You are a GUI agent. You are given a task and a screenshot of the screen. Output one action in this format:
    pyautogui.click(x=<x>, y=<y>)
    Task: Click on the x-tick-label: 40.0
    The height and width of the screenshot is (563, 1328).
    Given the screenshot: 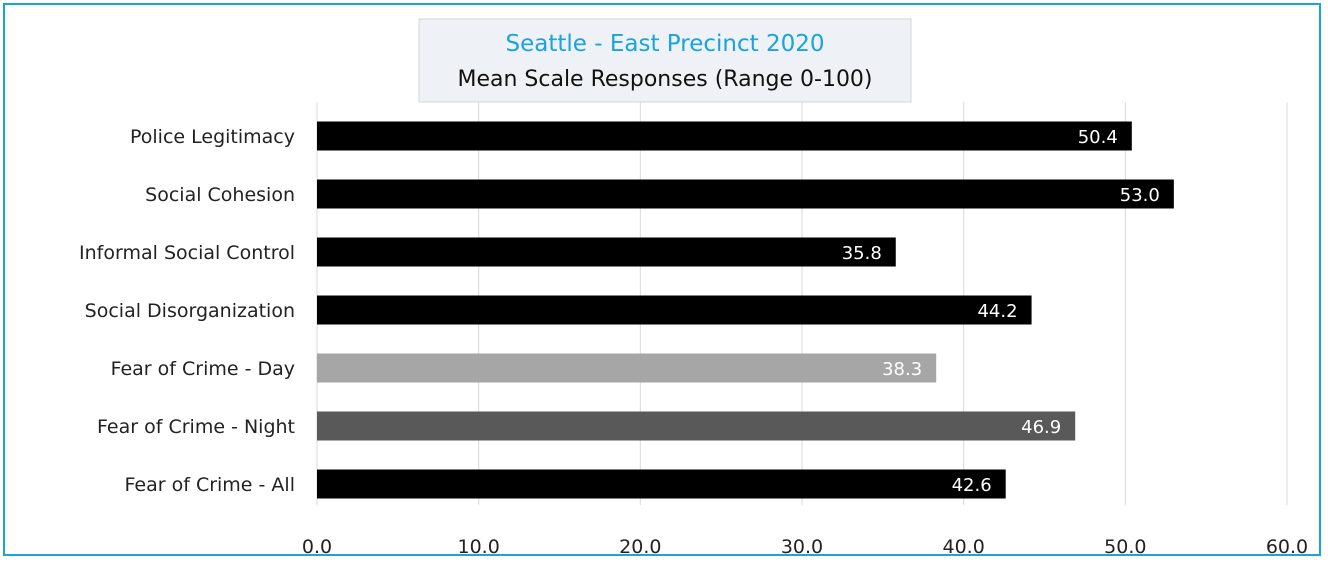 What is the action you would take?
    pyautogui.click(x=964, y=547)
    